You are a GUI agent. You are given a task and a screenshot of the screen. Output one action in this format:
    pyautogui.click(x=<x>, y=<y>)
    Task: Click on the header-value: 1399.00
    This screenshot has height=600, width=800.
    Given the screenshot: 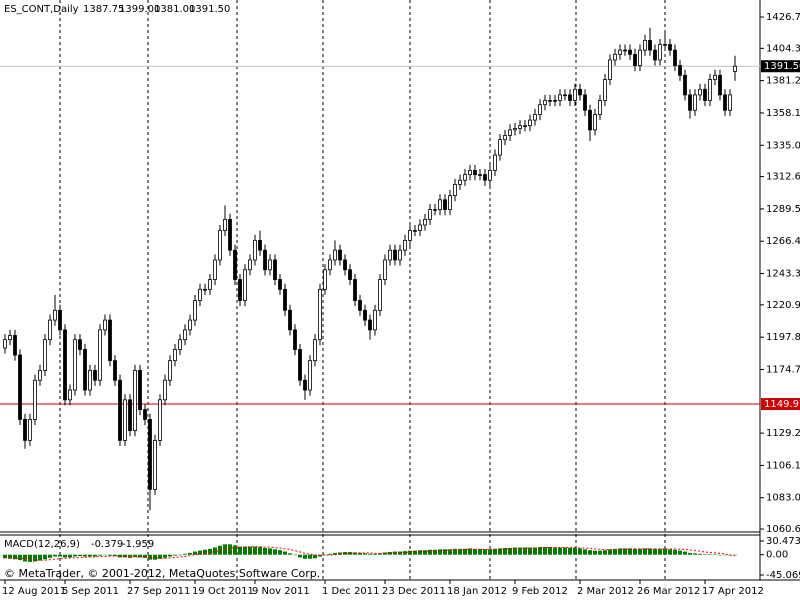 What is the action you would take?
    pyautogui.click(x=139, y=9)
    